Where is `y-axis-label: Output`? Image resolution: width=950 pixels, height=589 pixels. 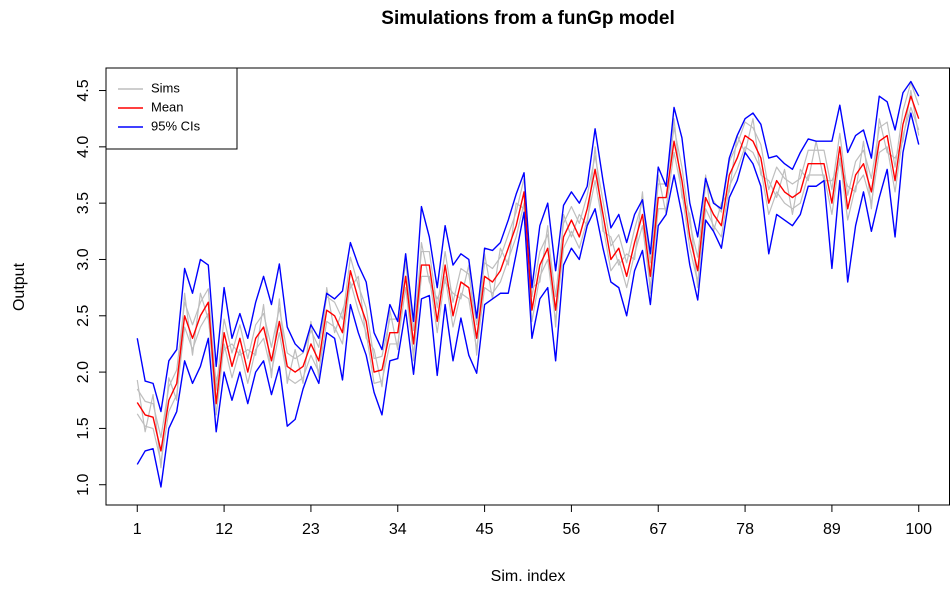 y-axis-label: Output is located at coordinates (19, 286).